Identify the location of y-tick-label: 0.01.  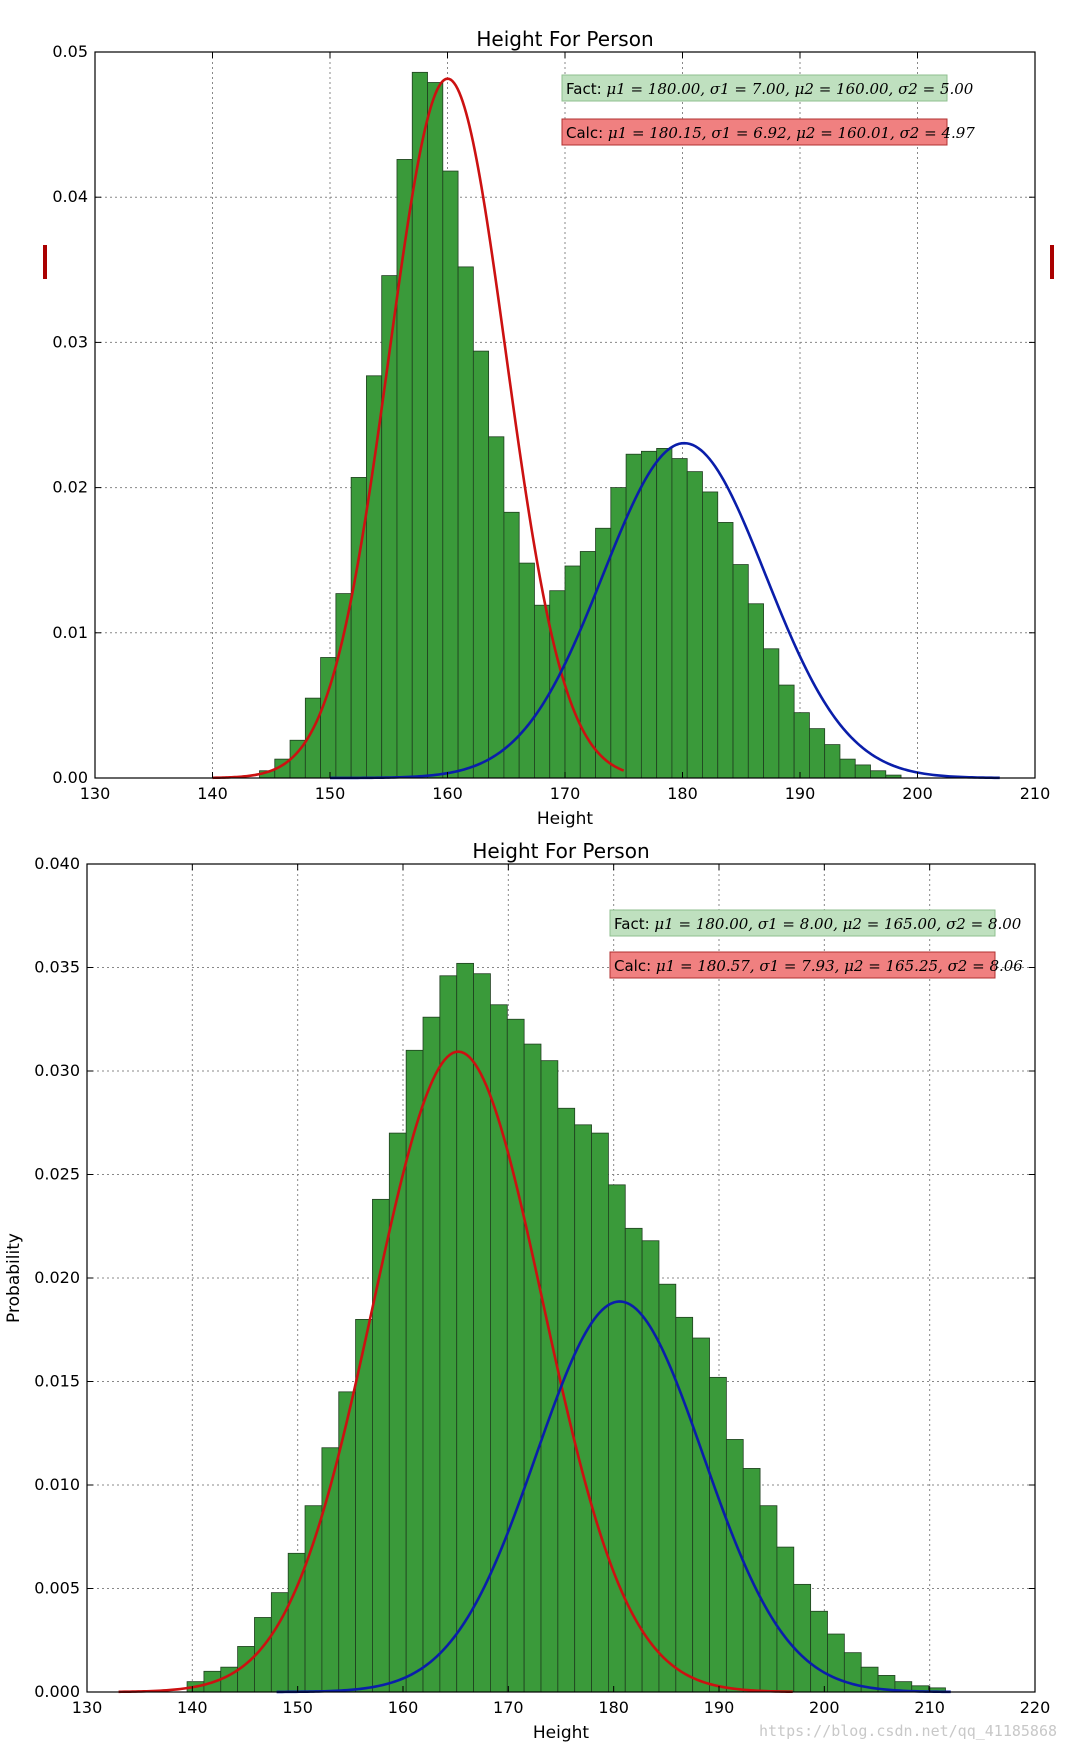
(70, 632).